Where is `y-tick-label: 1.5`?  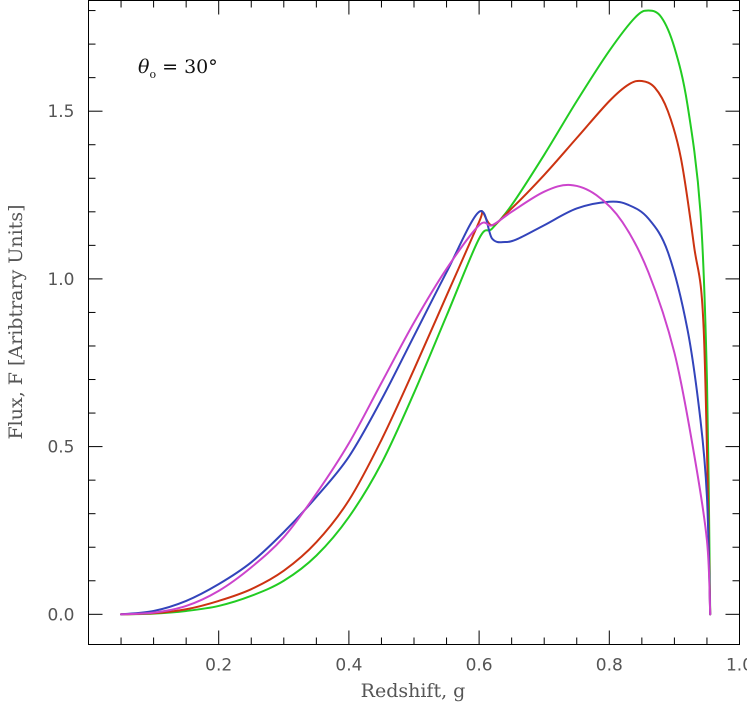
y-tick-label: 1.5 is located at coordinates (60, 112).